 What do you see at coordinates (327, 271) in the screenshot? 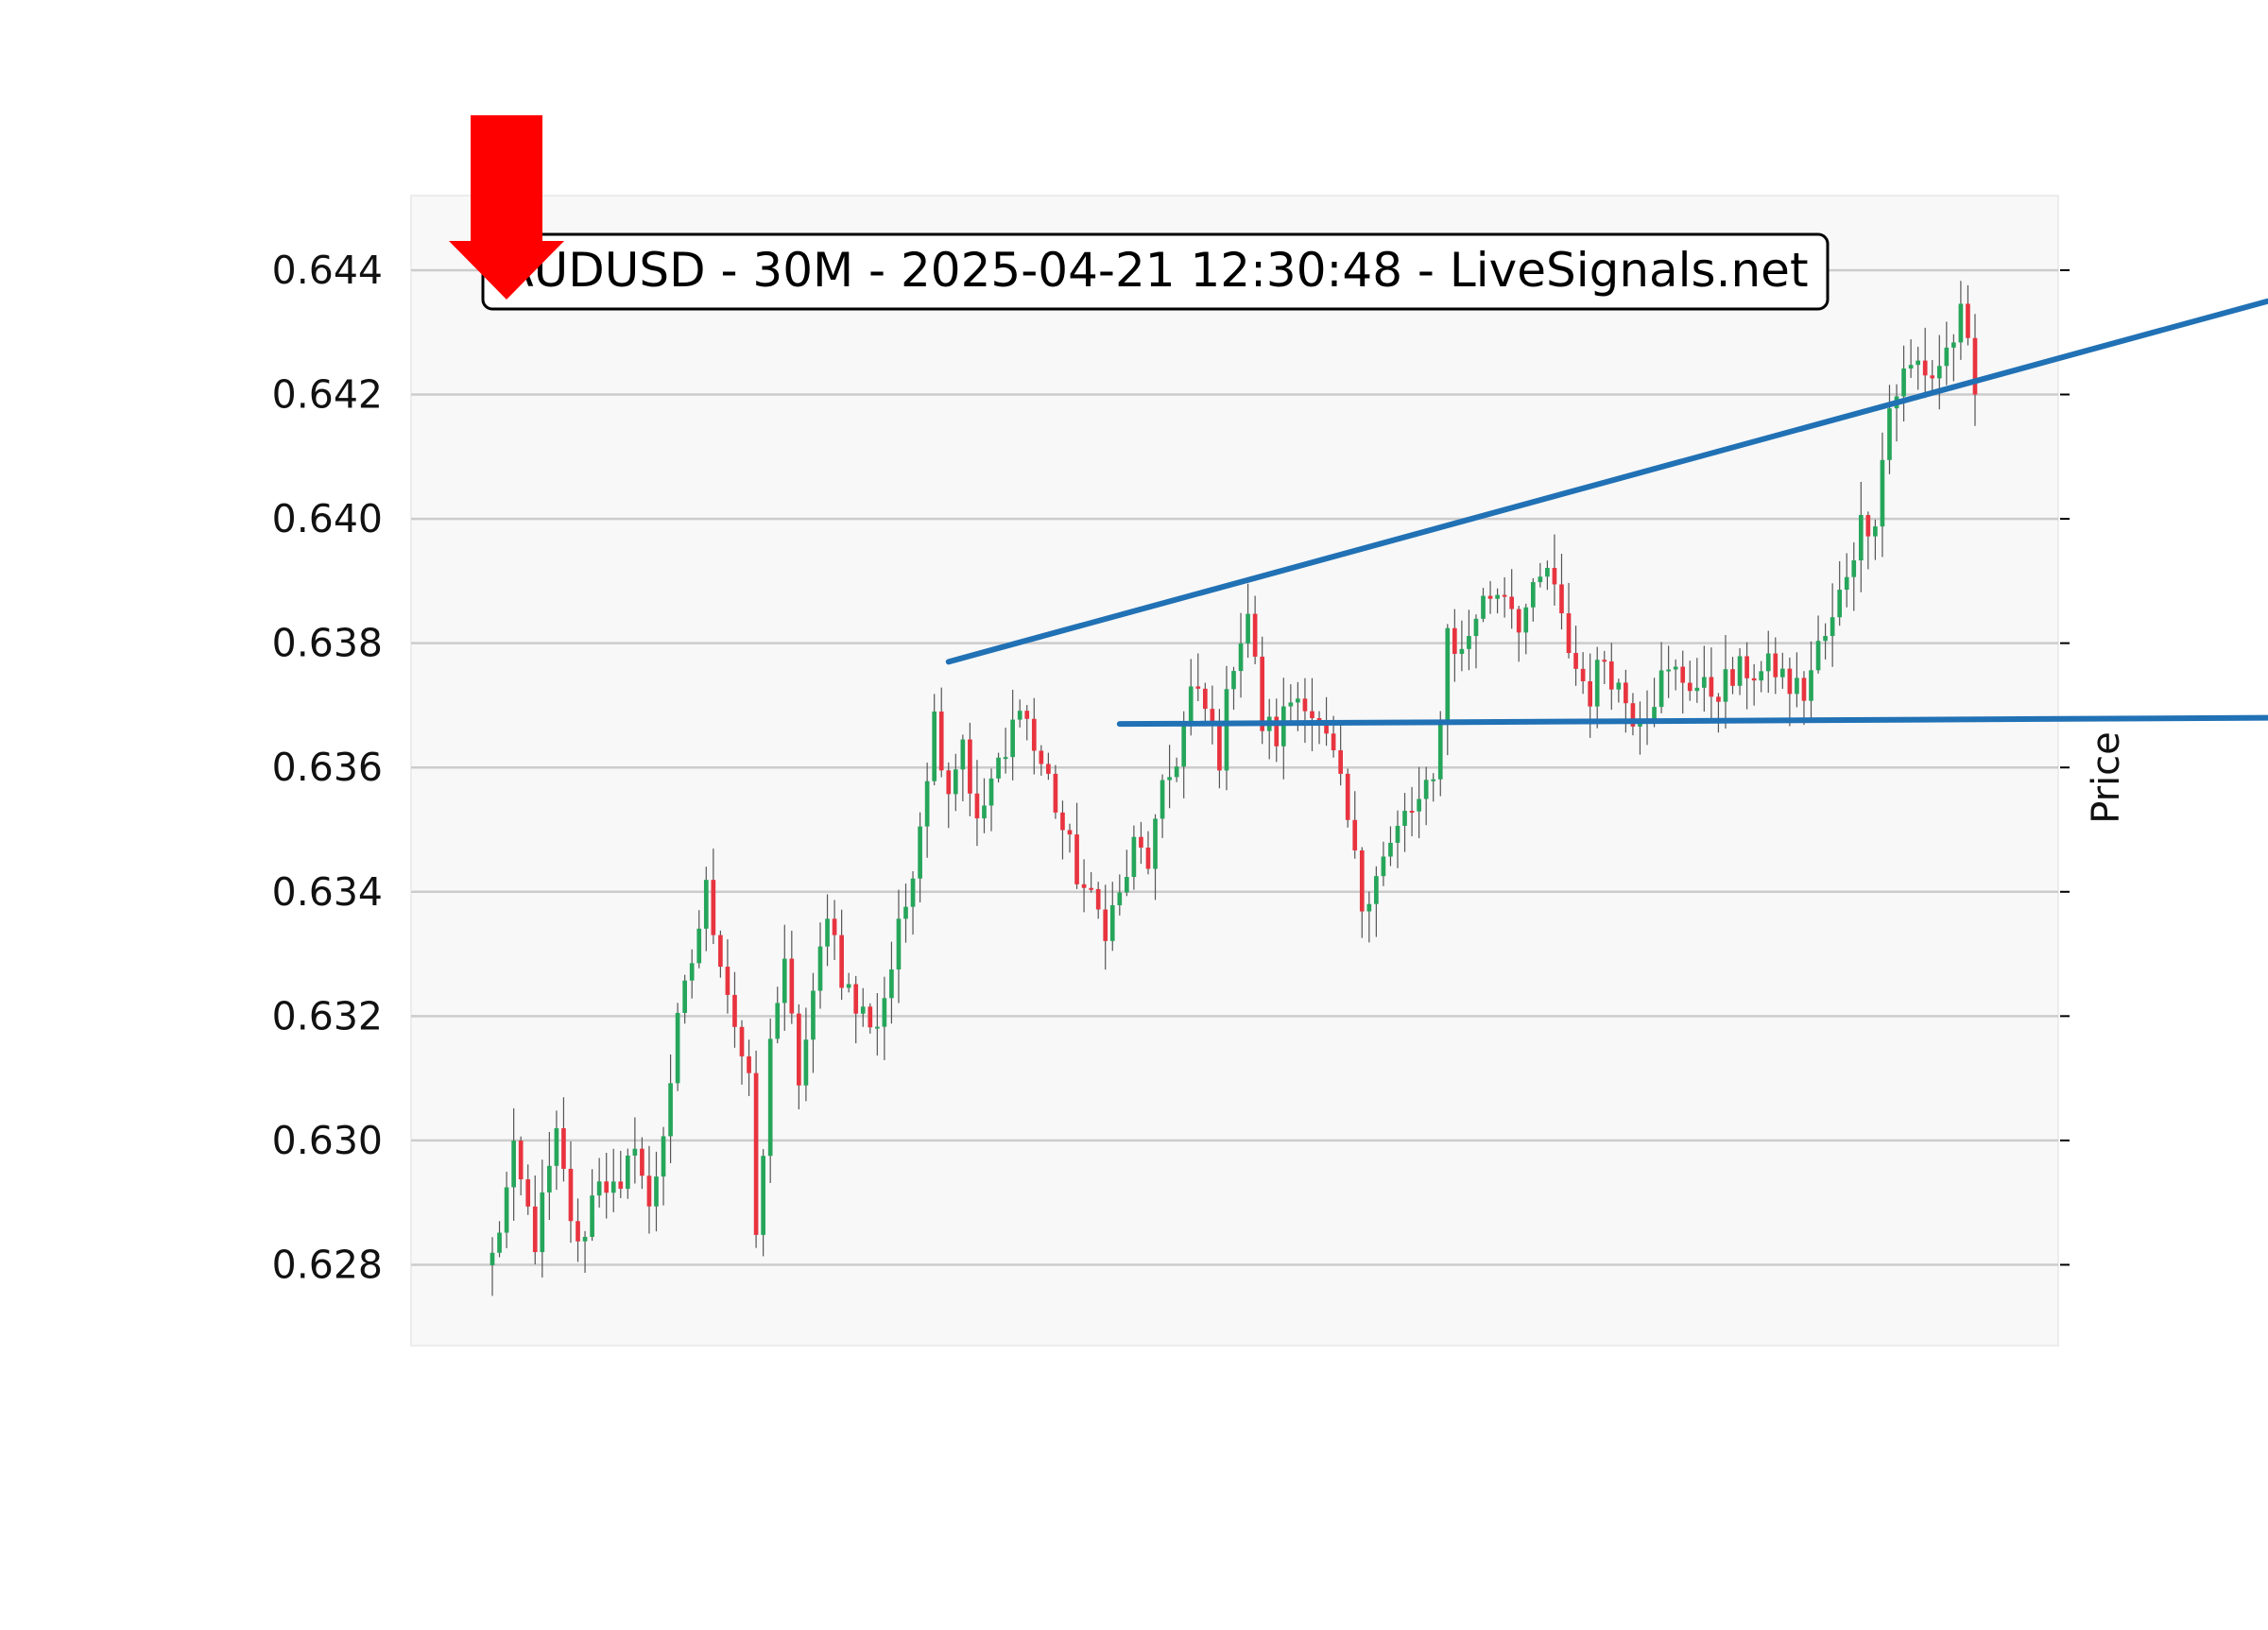
I see `y-tick-label: 0.644` at bounding box center [327, 271].